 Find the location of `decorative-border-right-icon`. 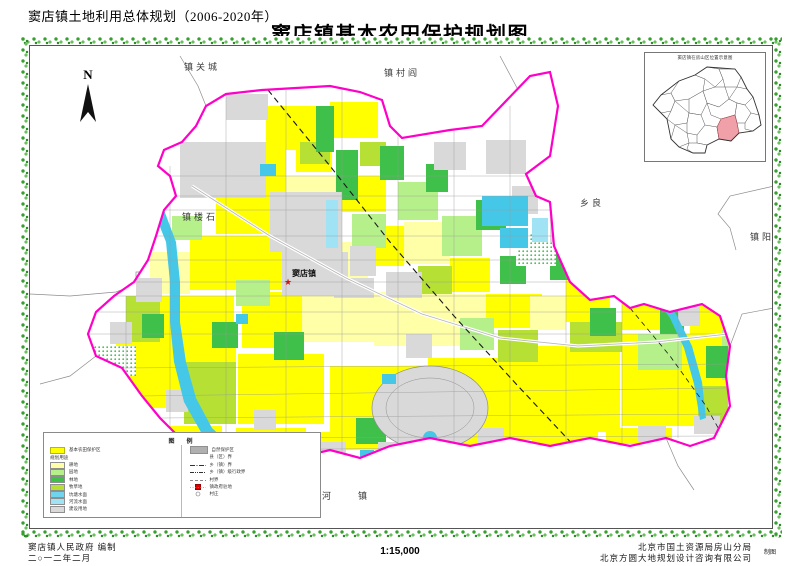

decorative-border-right-icon is located at coordinates (777, 287).